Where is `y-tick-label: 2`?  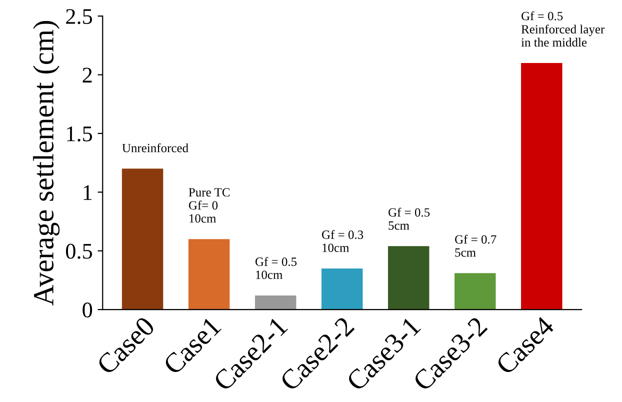 y-tick-label: 2 is located at coordinates (87, 75).